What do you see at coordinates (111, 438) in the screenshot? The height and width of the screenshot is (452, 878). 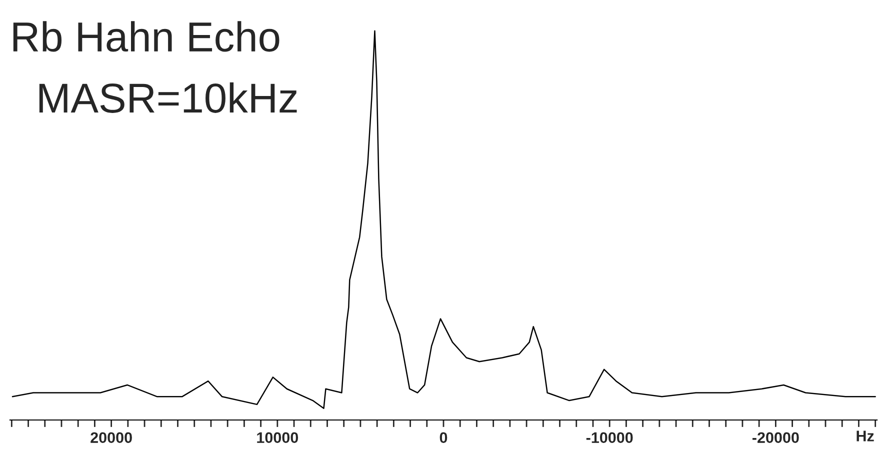 I see `x-tick-label: 20000` at bounding box center [111, 438].